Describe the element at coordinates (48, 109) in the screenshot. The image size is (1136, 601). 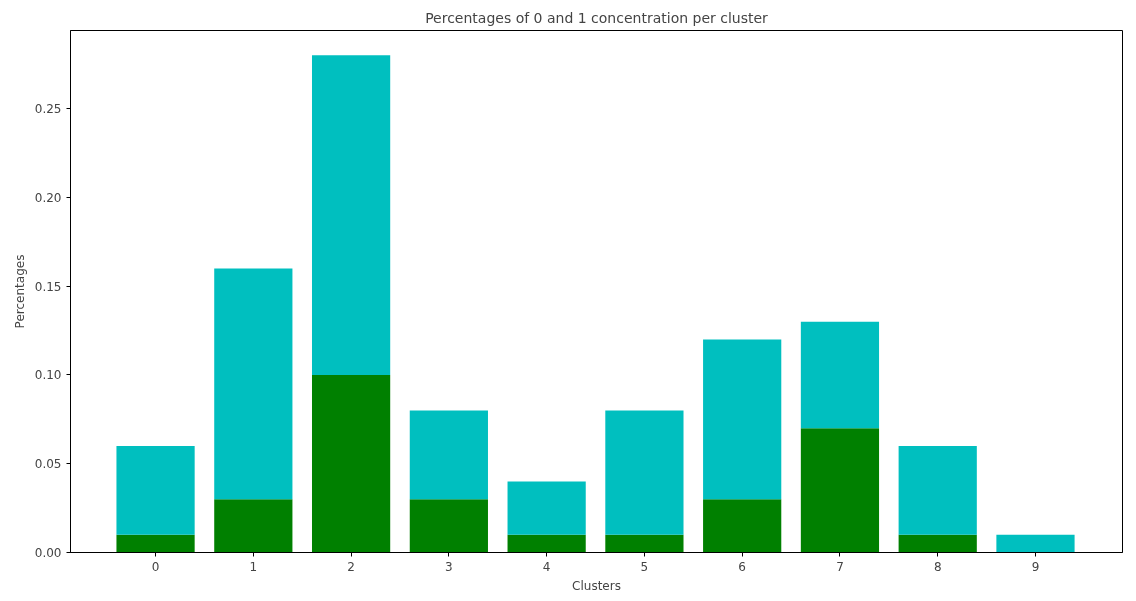
I see `y-tick-label: 0.25` at that location.